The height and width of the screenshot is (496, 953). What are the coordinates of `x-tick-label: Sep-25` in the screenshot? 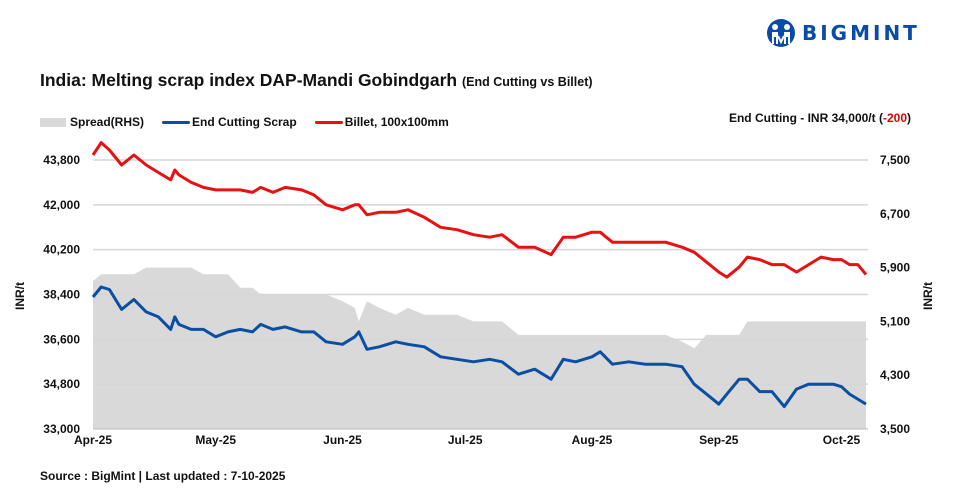 It's located at (719, 440).